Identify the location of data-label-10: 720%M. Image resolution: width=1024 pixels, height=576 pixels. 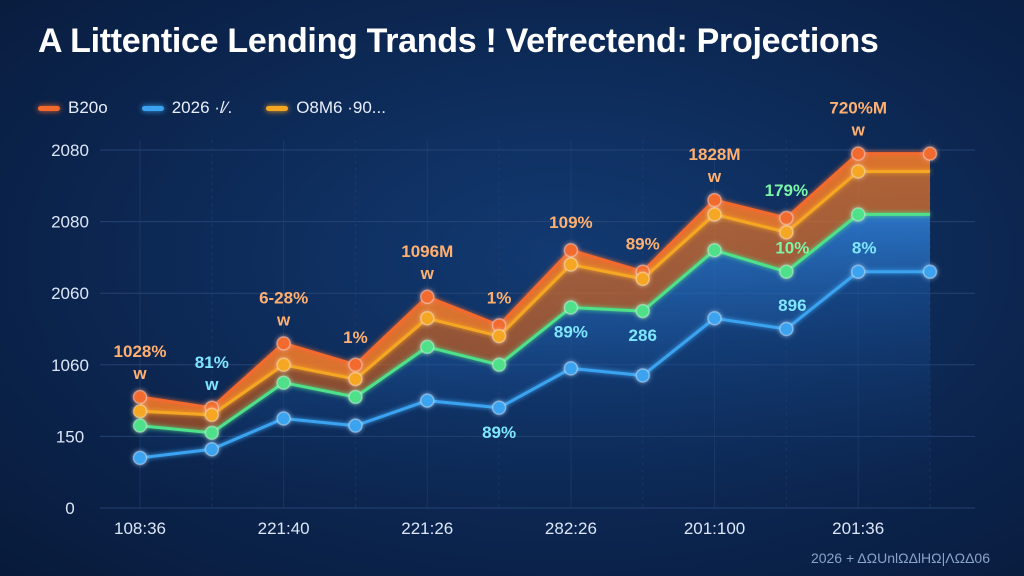
(858, 108).